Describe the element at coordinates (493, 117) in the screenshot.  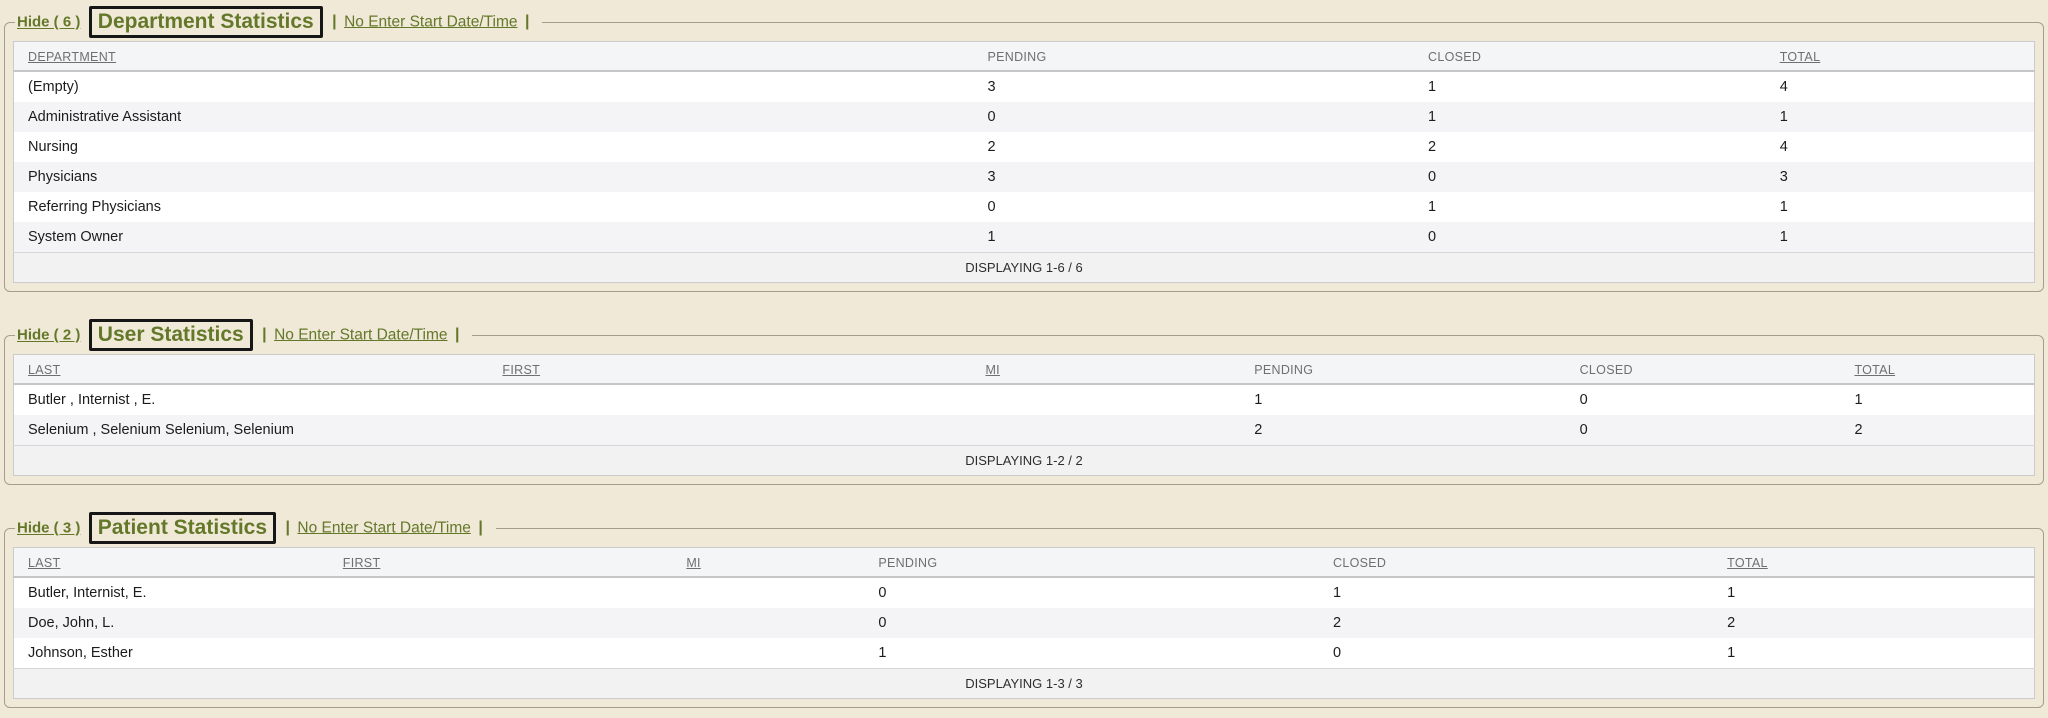
I see `cell-department: Administrative Assistant` at that location.